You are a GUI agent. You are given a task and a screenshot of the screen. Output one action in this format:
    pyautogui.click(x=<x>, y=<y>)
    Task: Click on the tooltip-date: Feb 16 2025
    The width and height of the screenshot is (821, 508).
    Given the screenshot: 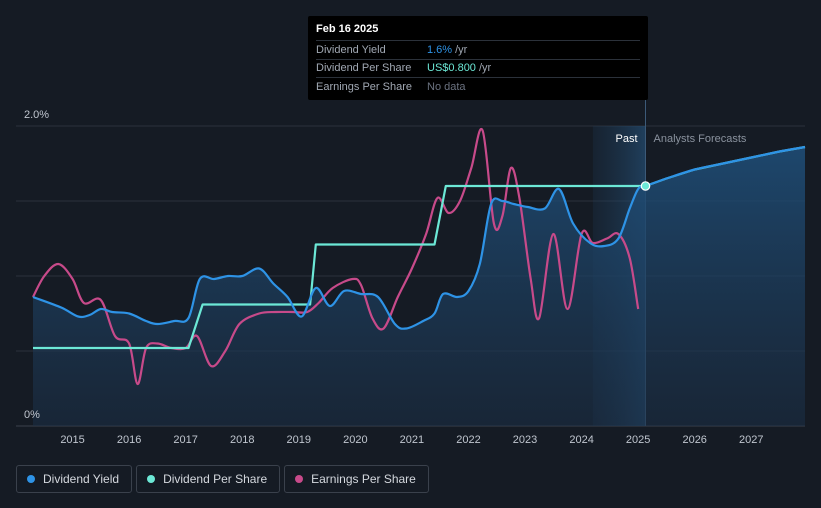 What is the action you would take?
    pyautogui.click(x=347, y=29)
    